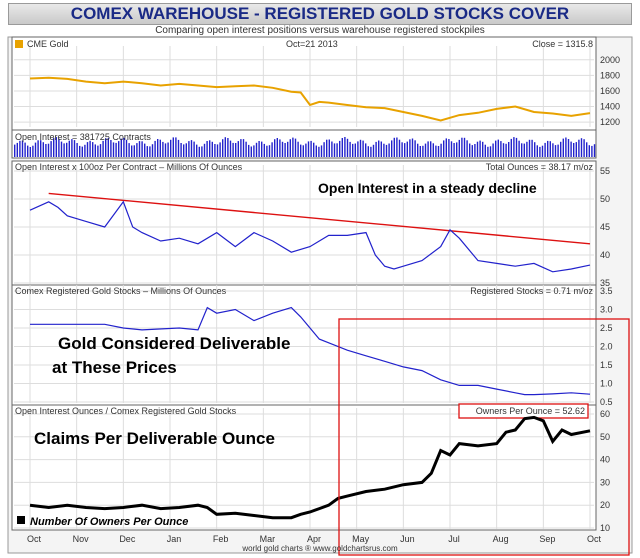 This screenshot has height=558, width=640. What do you see at coordinates (319, 218) in the screenshot?
I see `trend-line` at bounding box center [319, 218].